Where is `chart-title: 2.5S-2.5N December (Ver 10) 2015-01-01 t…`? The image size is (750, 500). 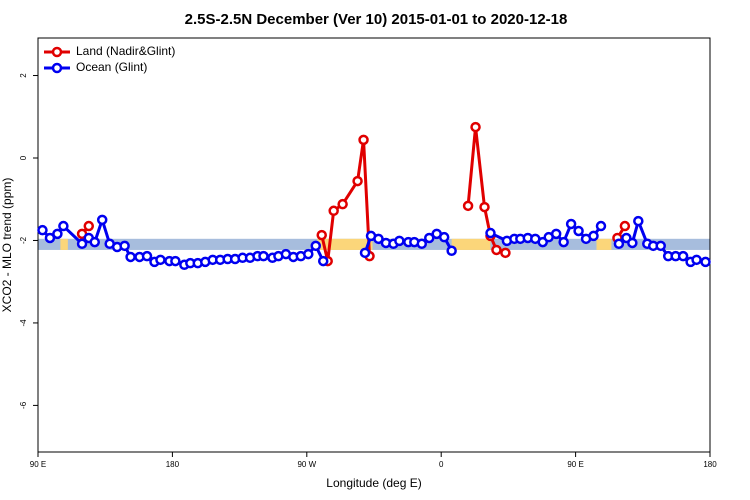 chart-title: 2.5S-2.5N December (Ver 10) 2015-01-01 t… is located at coordinates (376, 19).